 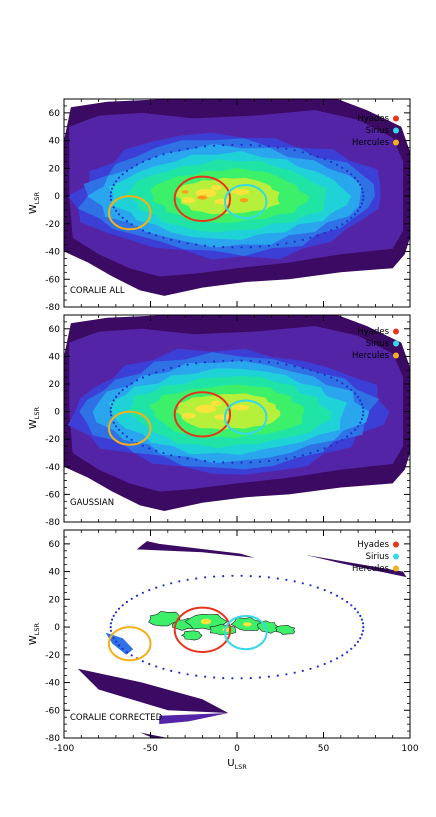 What do you see at coordinates (247, 624) in the screenshot?
I see `residual-peak` at bounding box center [247, 624].